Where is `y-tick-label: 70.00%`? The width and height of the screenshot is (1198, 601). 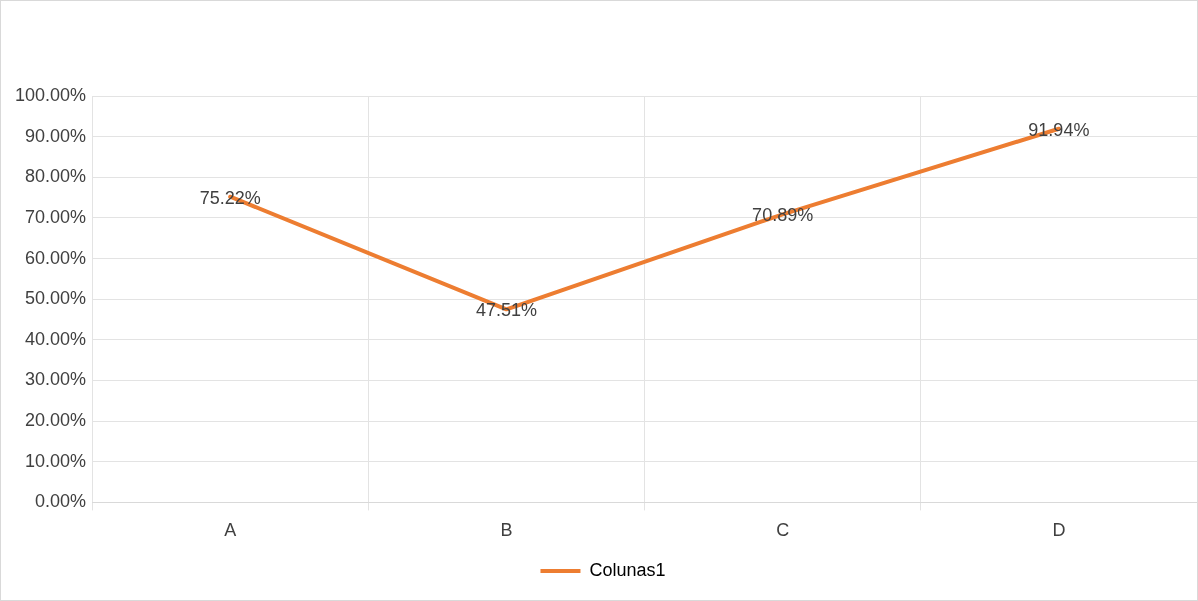
y-tick-label: 70.00% is located at coordinates (56, 216).